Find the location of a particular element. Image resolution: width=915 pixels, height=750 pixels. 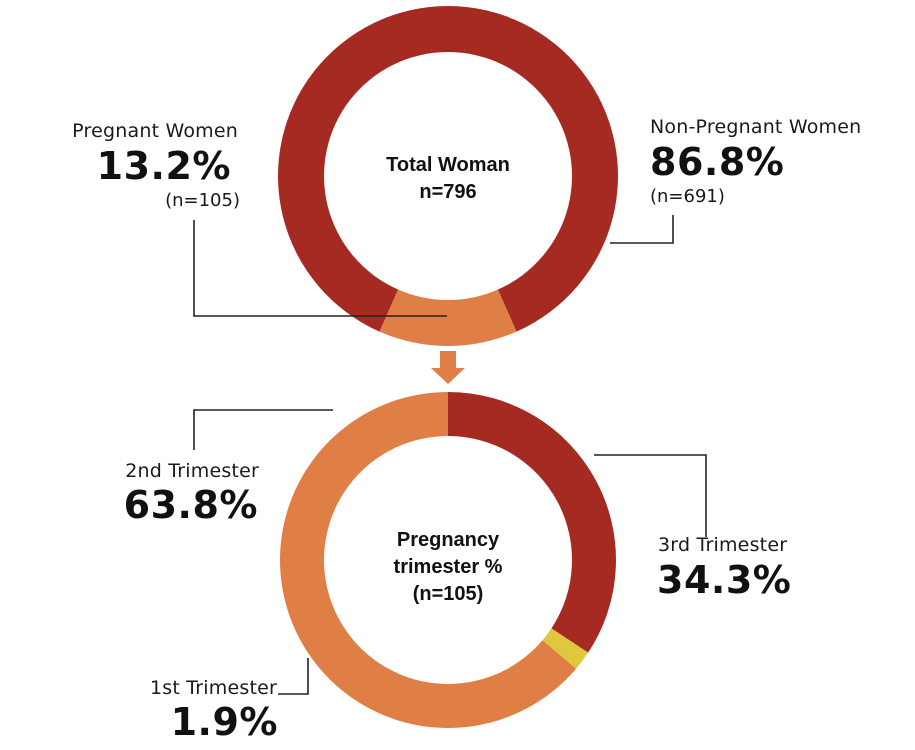

3rd-trimester-percent: 34.3% is located at coordinates (724, 580).